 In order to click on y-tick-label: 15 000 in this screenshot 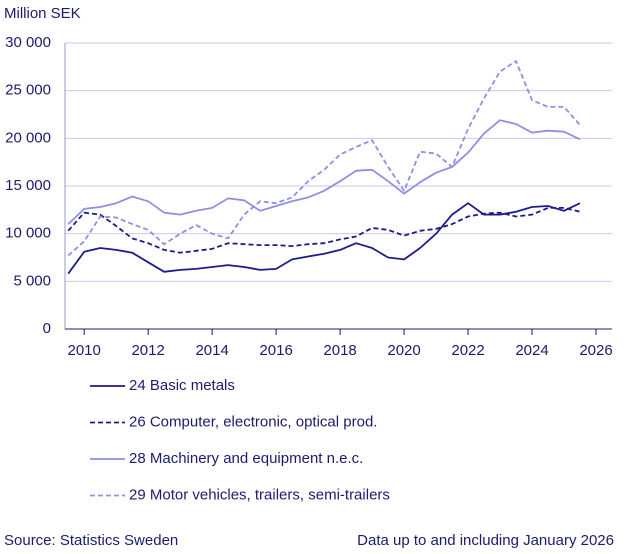, I will do `click(28, 185)`.